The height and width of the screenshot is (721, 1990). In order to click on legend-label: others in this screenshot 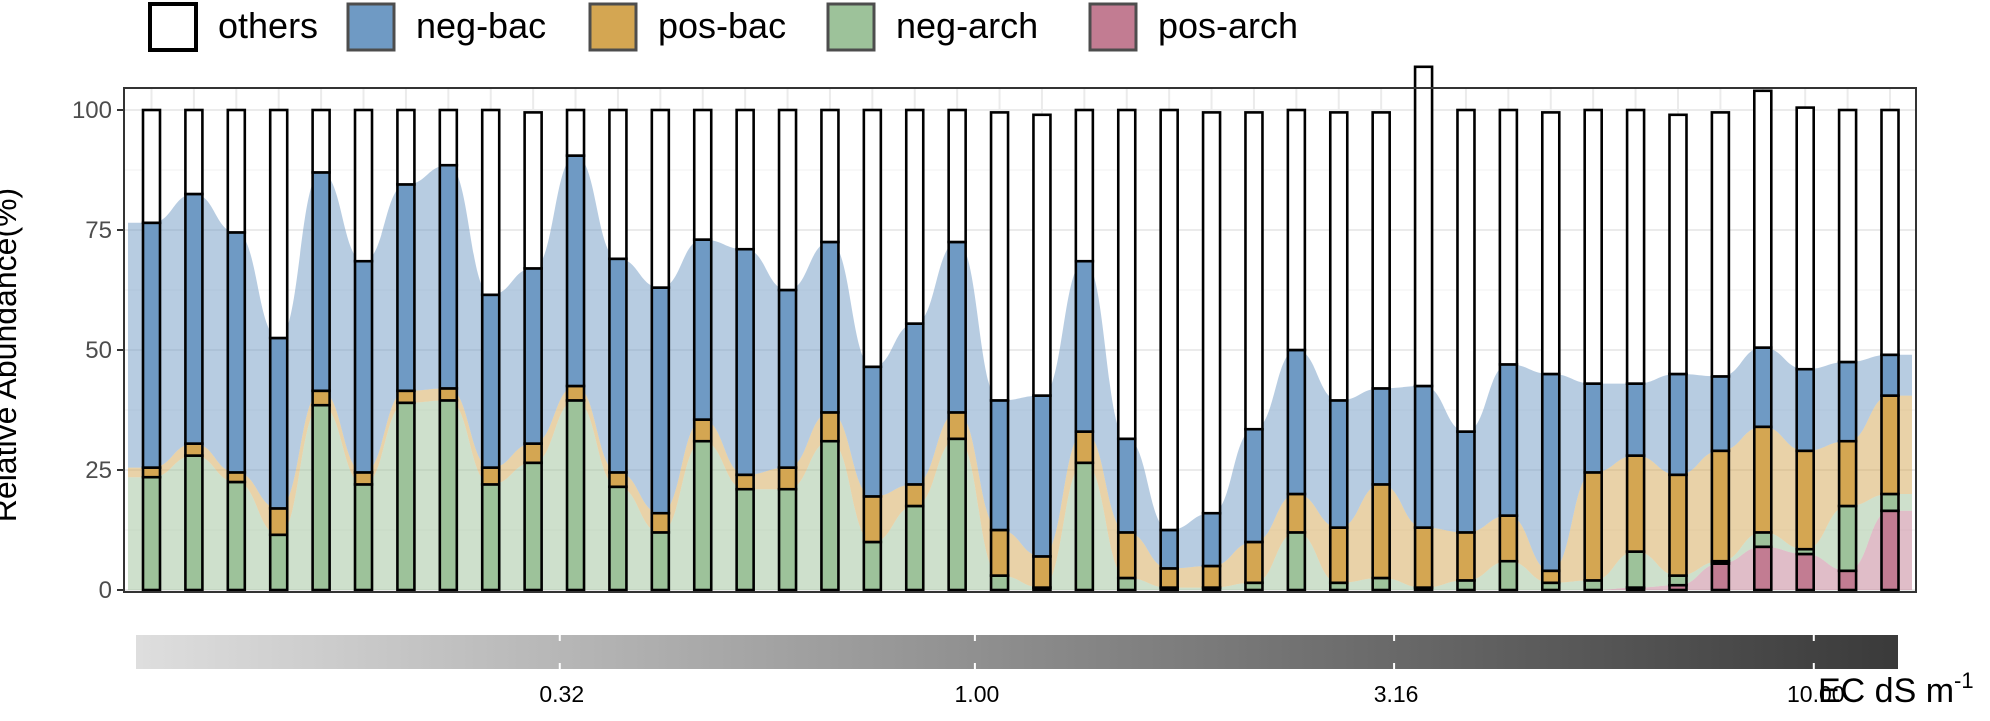, I will do `click(268, 25)`.